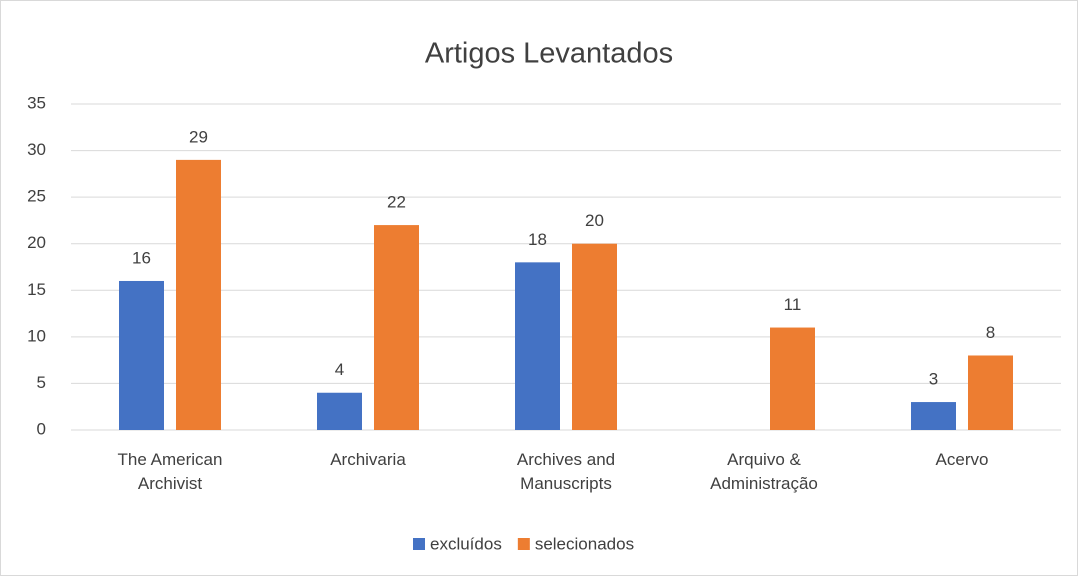  I want to click on y-tick-label: 10, so click(36, 335).